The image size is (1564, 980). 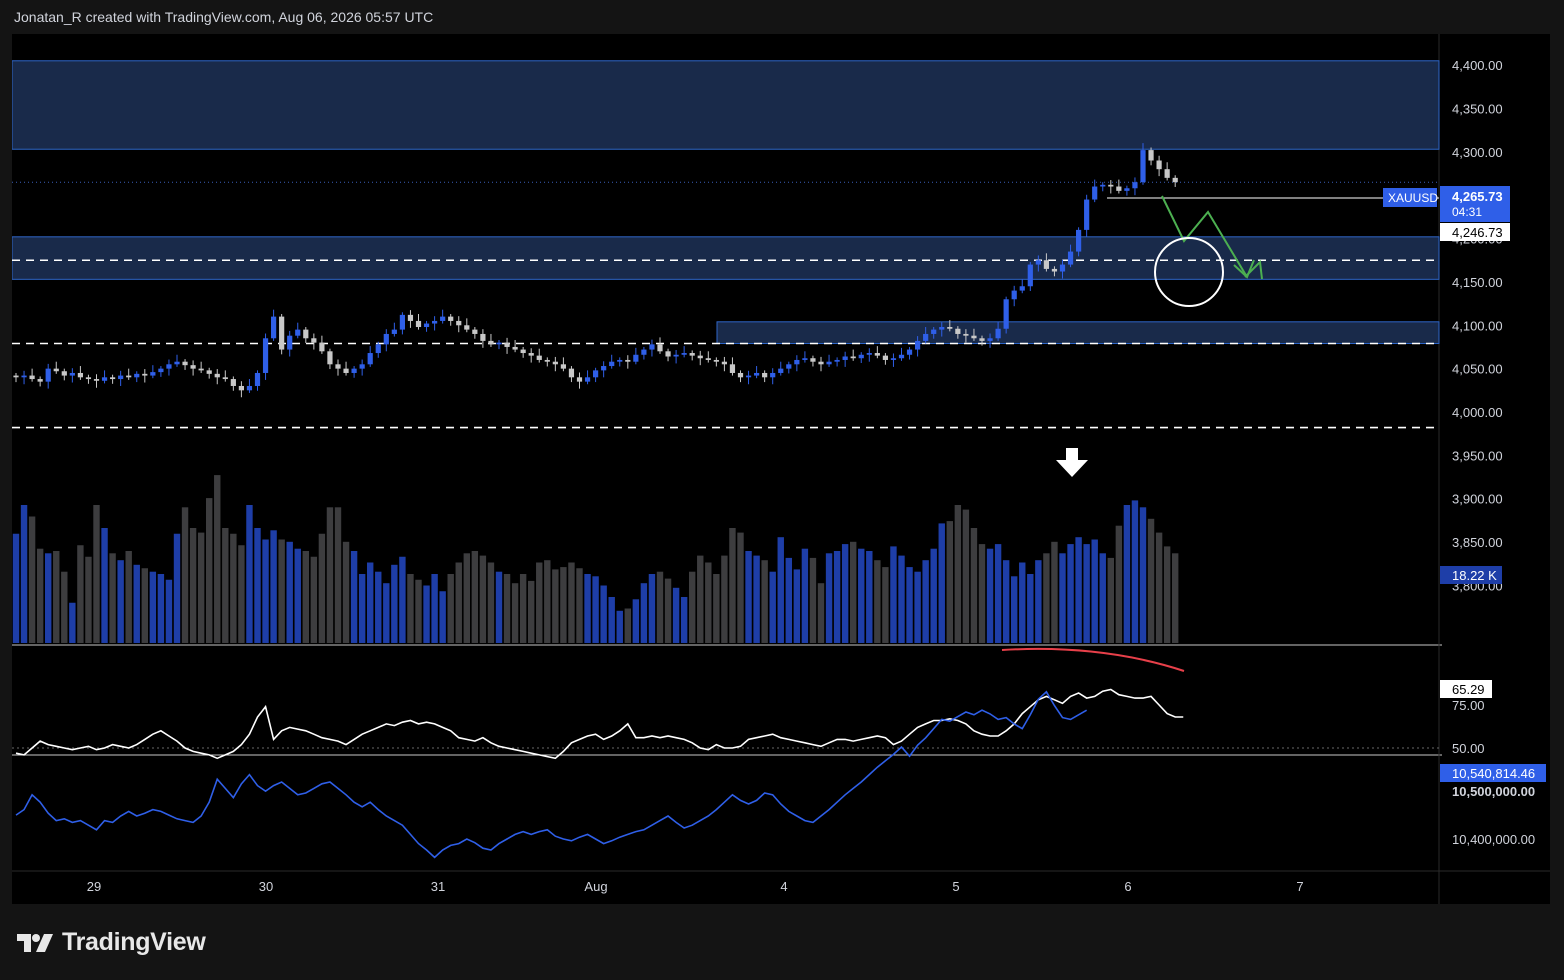 I want to click on time-axis-label: 5, so click(x=955, y=886).